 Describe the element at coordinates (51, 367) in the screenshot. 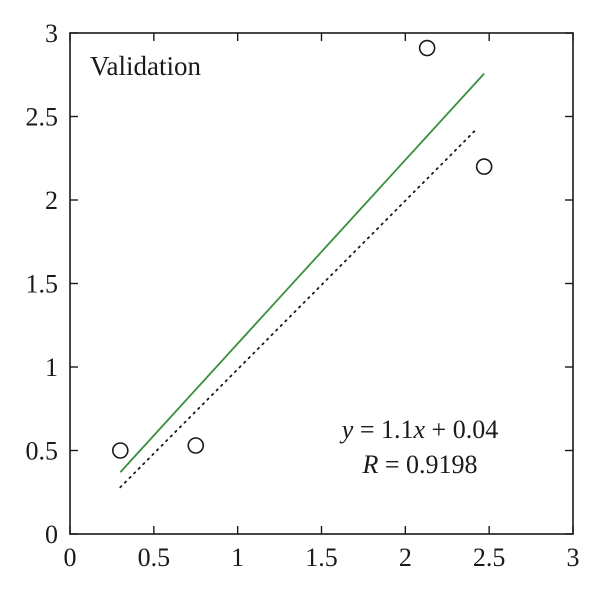

I see `y-tick-label: 1` at that location.